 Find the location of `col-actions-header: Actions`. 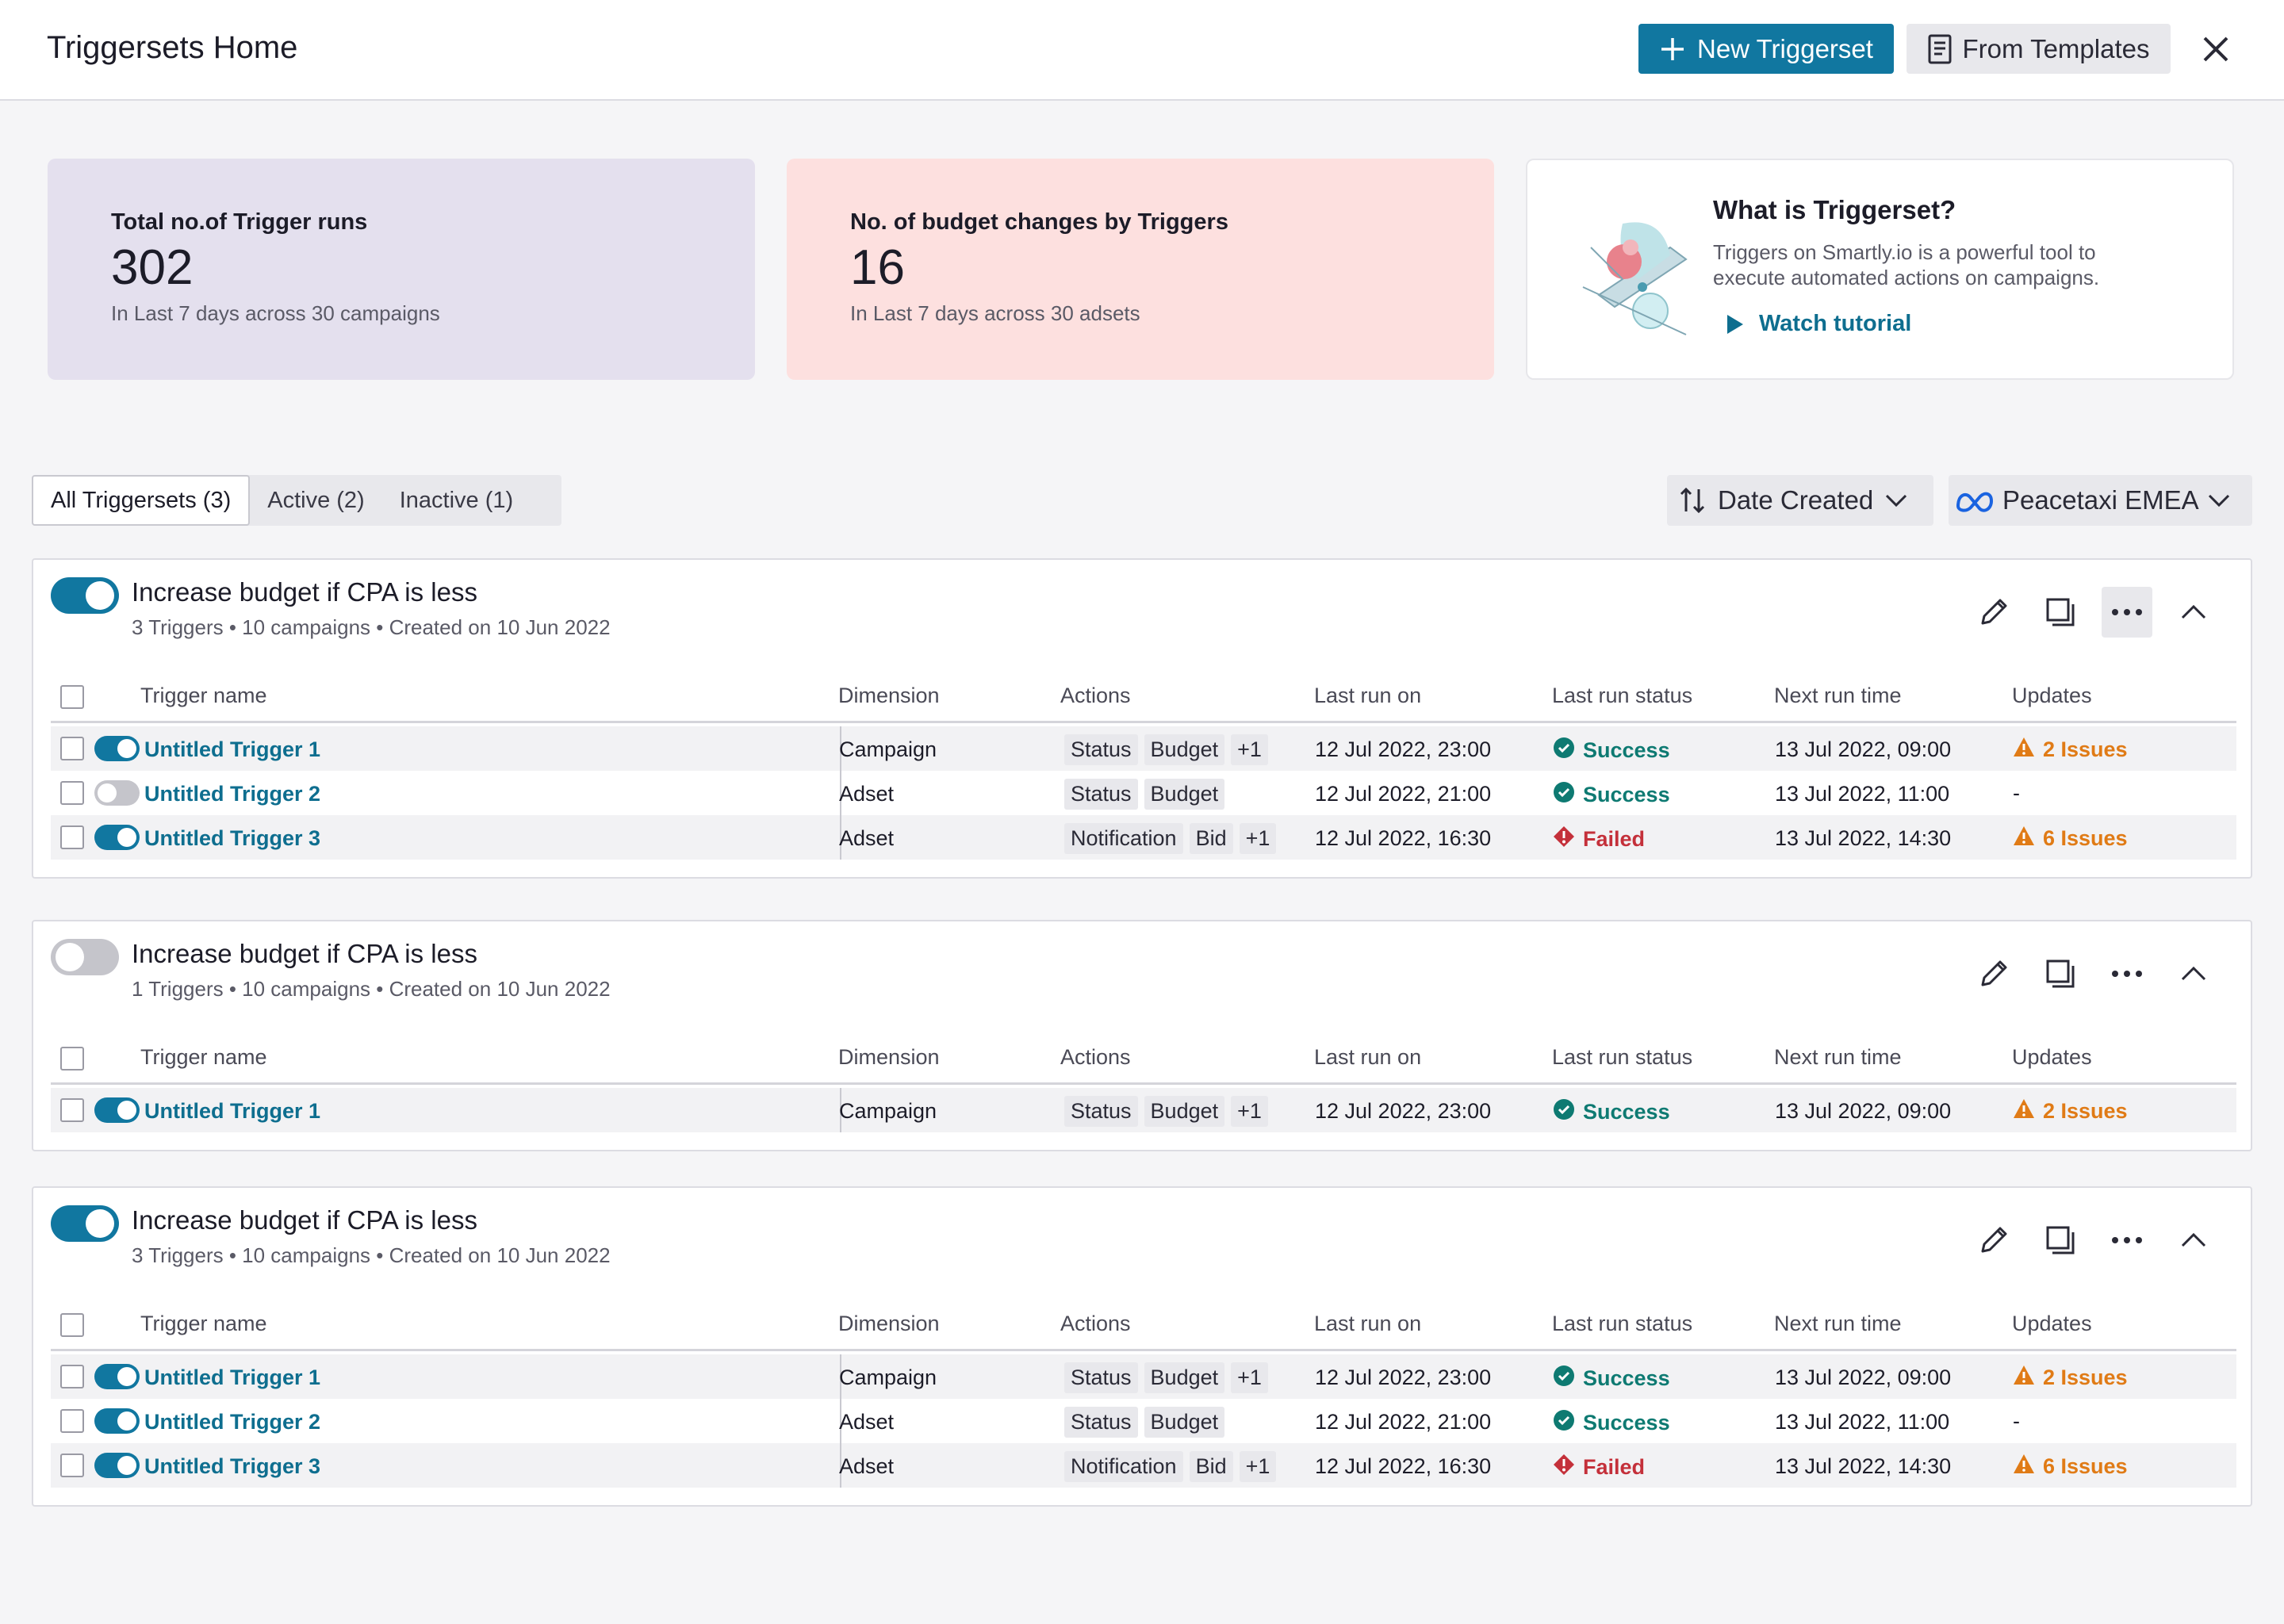

col-actions-header: Actions is located at coordinates (1095, 1057).